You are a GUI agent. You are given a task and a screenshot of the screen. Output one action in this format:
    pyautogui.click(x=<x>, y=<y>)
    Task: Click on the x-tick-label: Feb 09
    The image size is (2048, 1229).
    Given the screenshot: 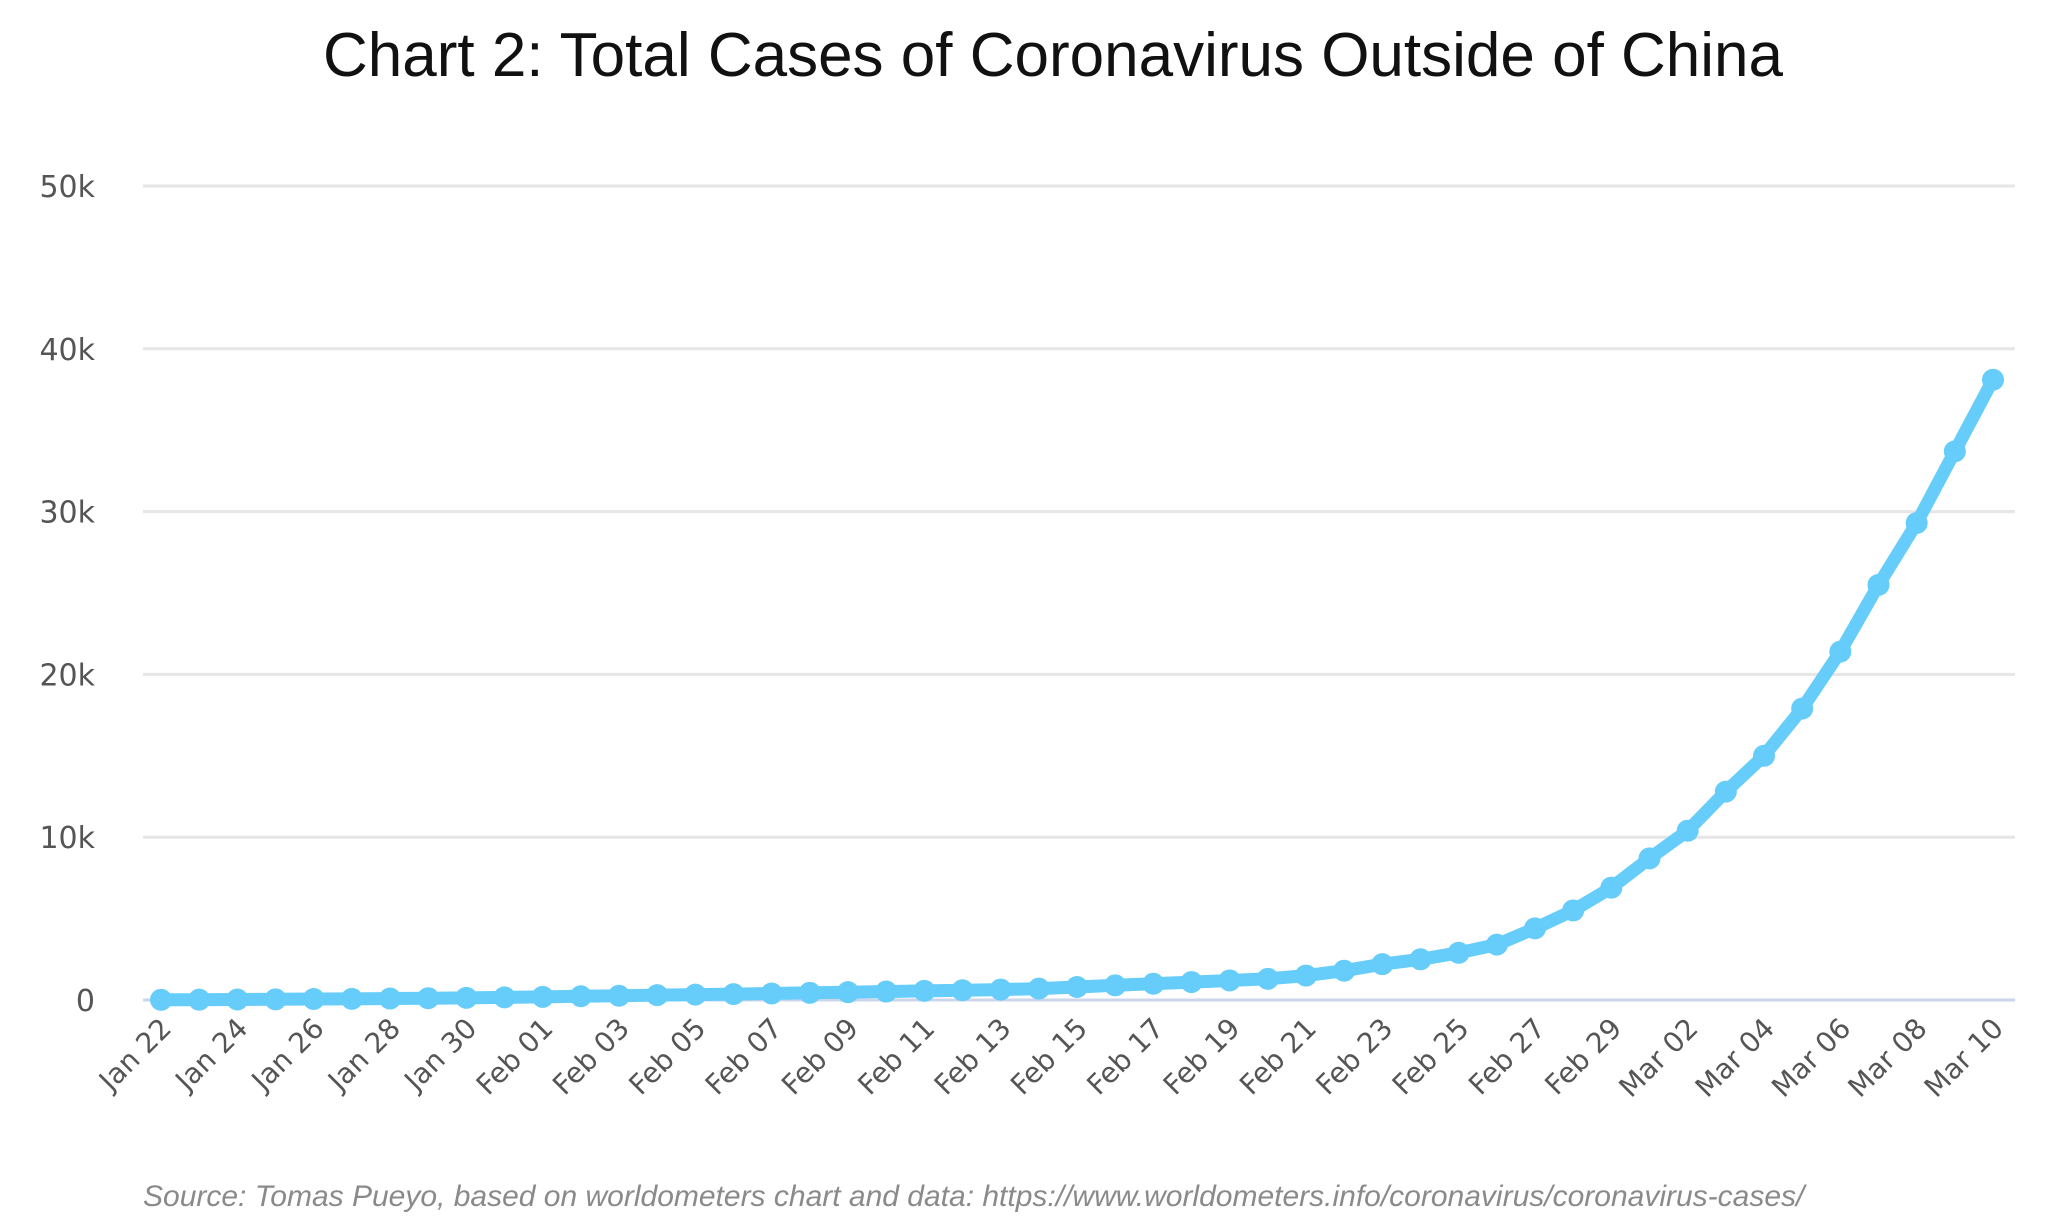 What is the action you would take?
    pyautogui.click(x=820, y=1057)
    